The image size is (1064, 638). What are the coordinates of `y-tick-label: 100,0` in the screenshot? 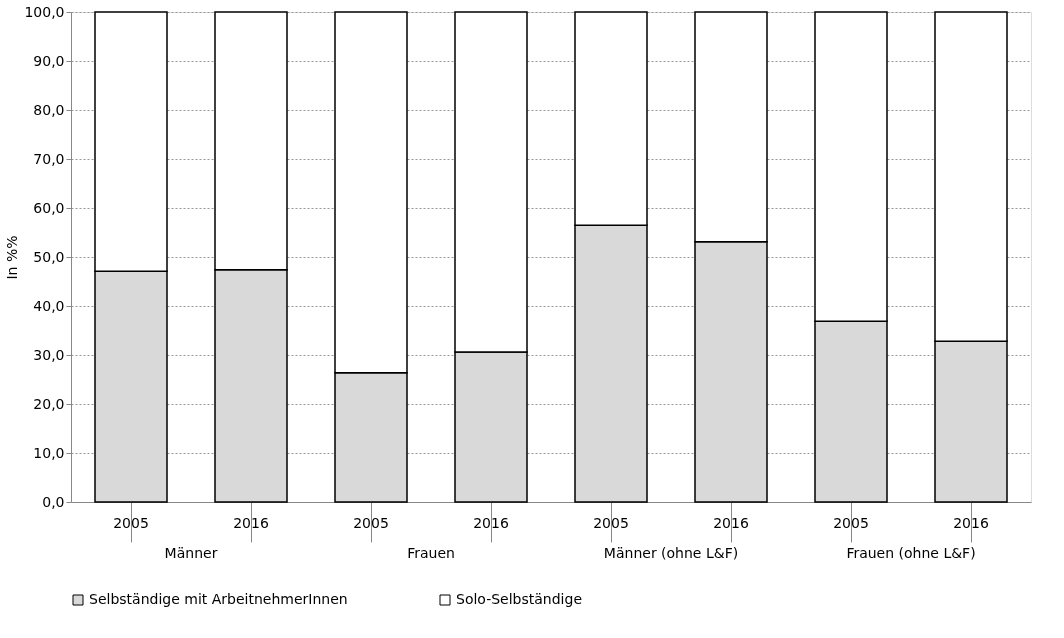 It's located at (44, 11).